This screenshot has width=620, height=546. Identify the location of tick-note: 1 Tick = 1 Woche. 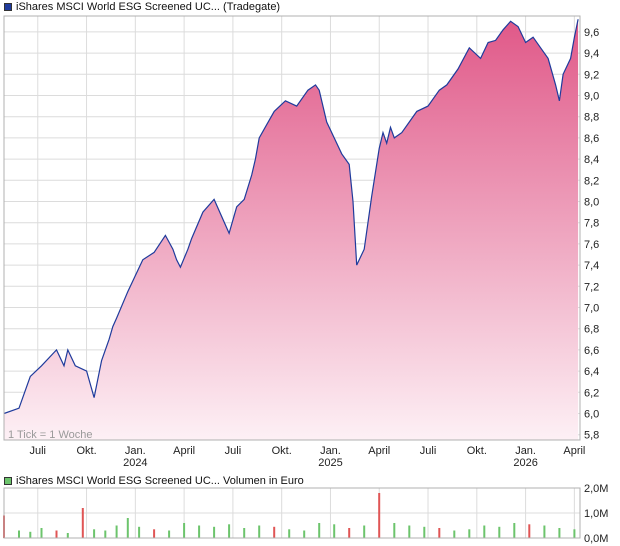
(50, 435).